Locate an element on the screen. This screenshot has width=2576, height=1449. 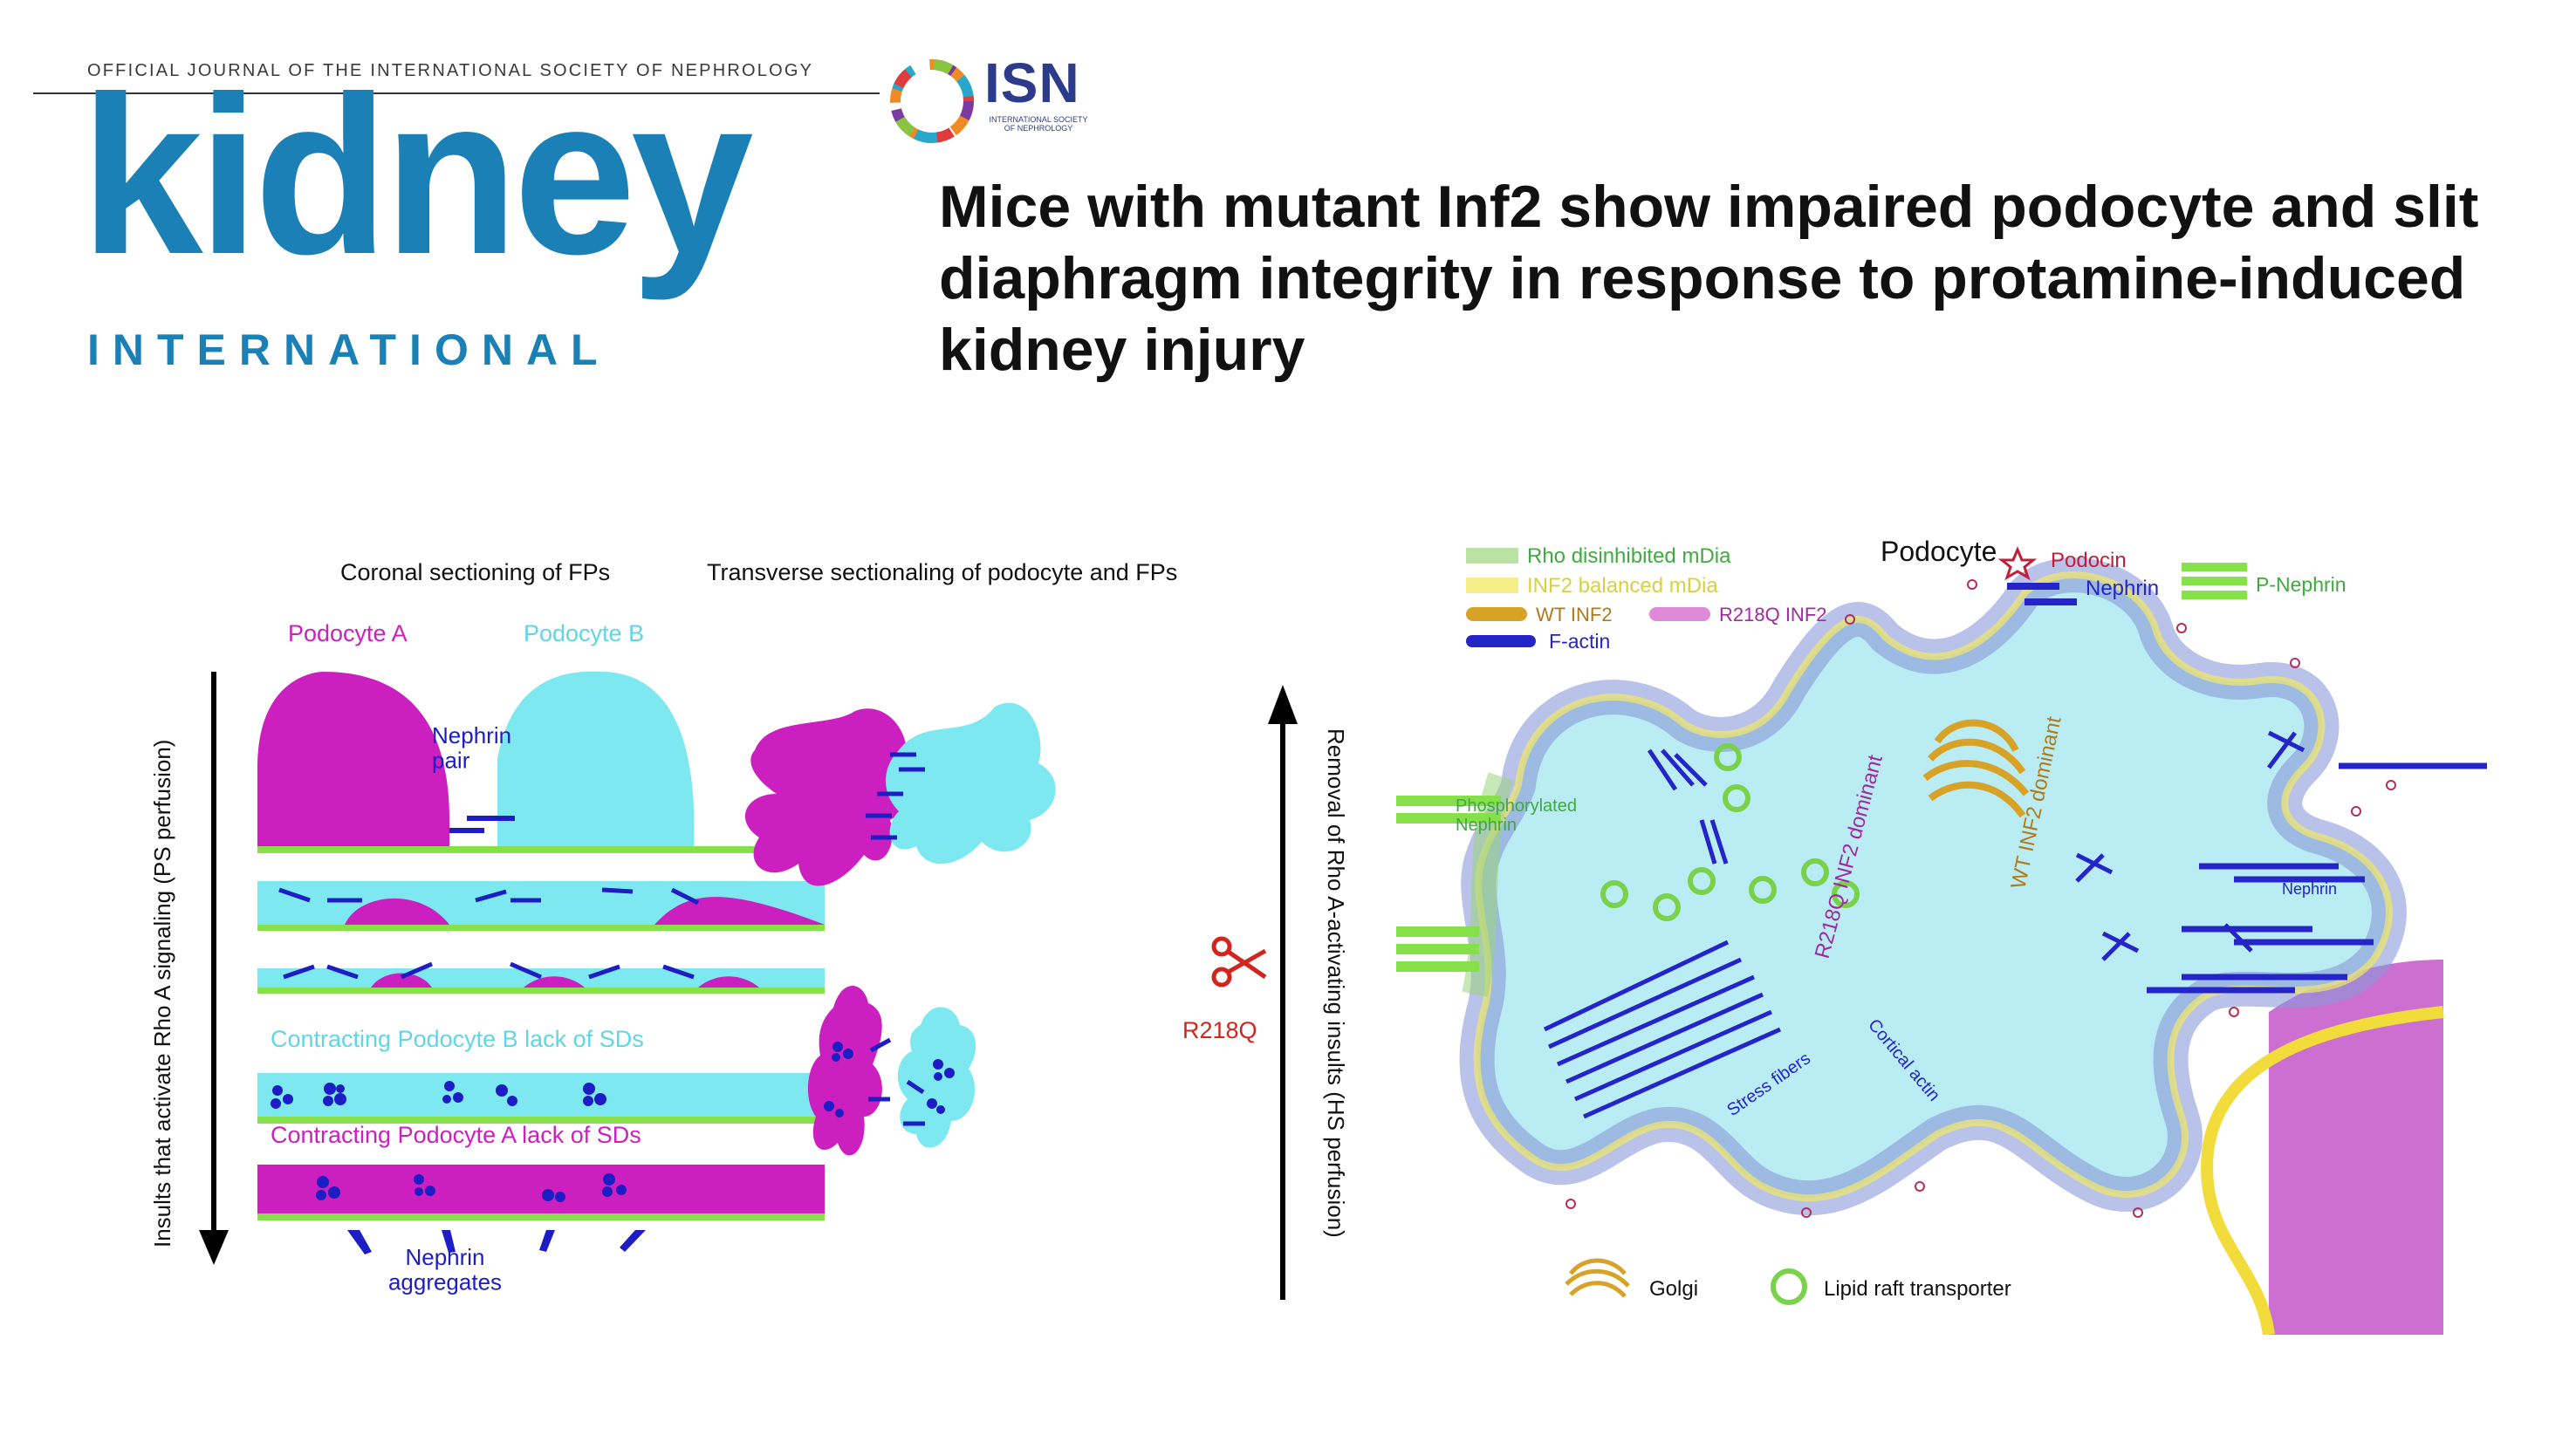
podocyte-b-dome is located at coordinates (596, 761).